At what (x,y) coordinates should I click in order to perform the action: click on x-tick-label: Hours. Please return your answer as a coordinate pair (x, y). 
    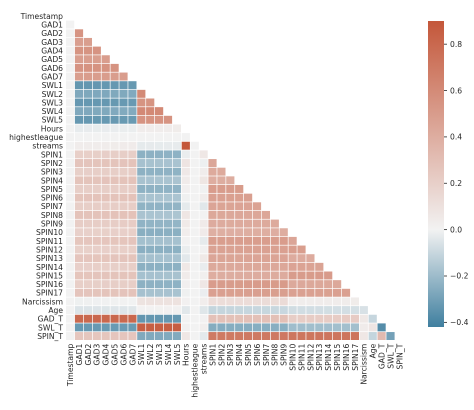
    Looking at the image, I should click on (186, 355).